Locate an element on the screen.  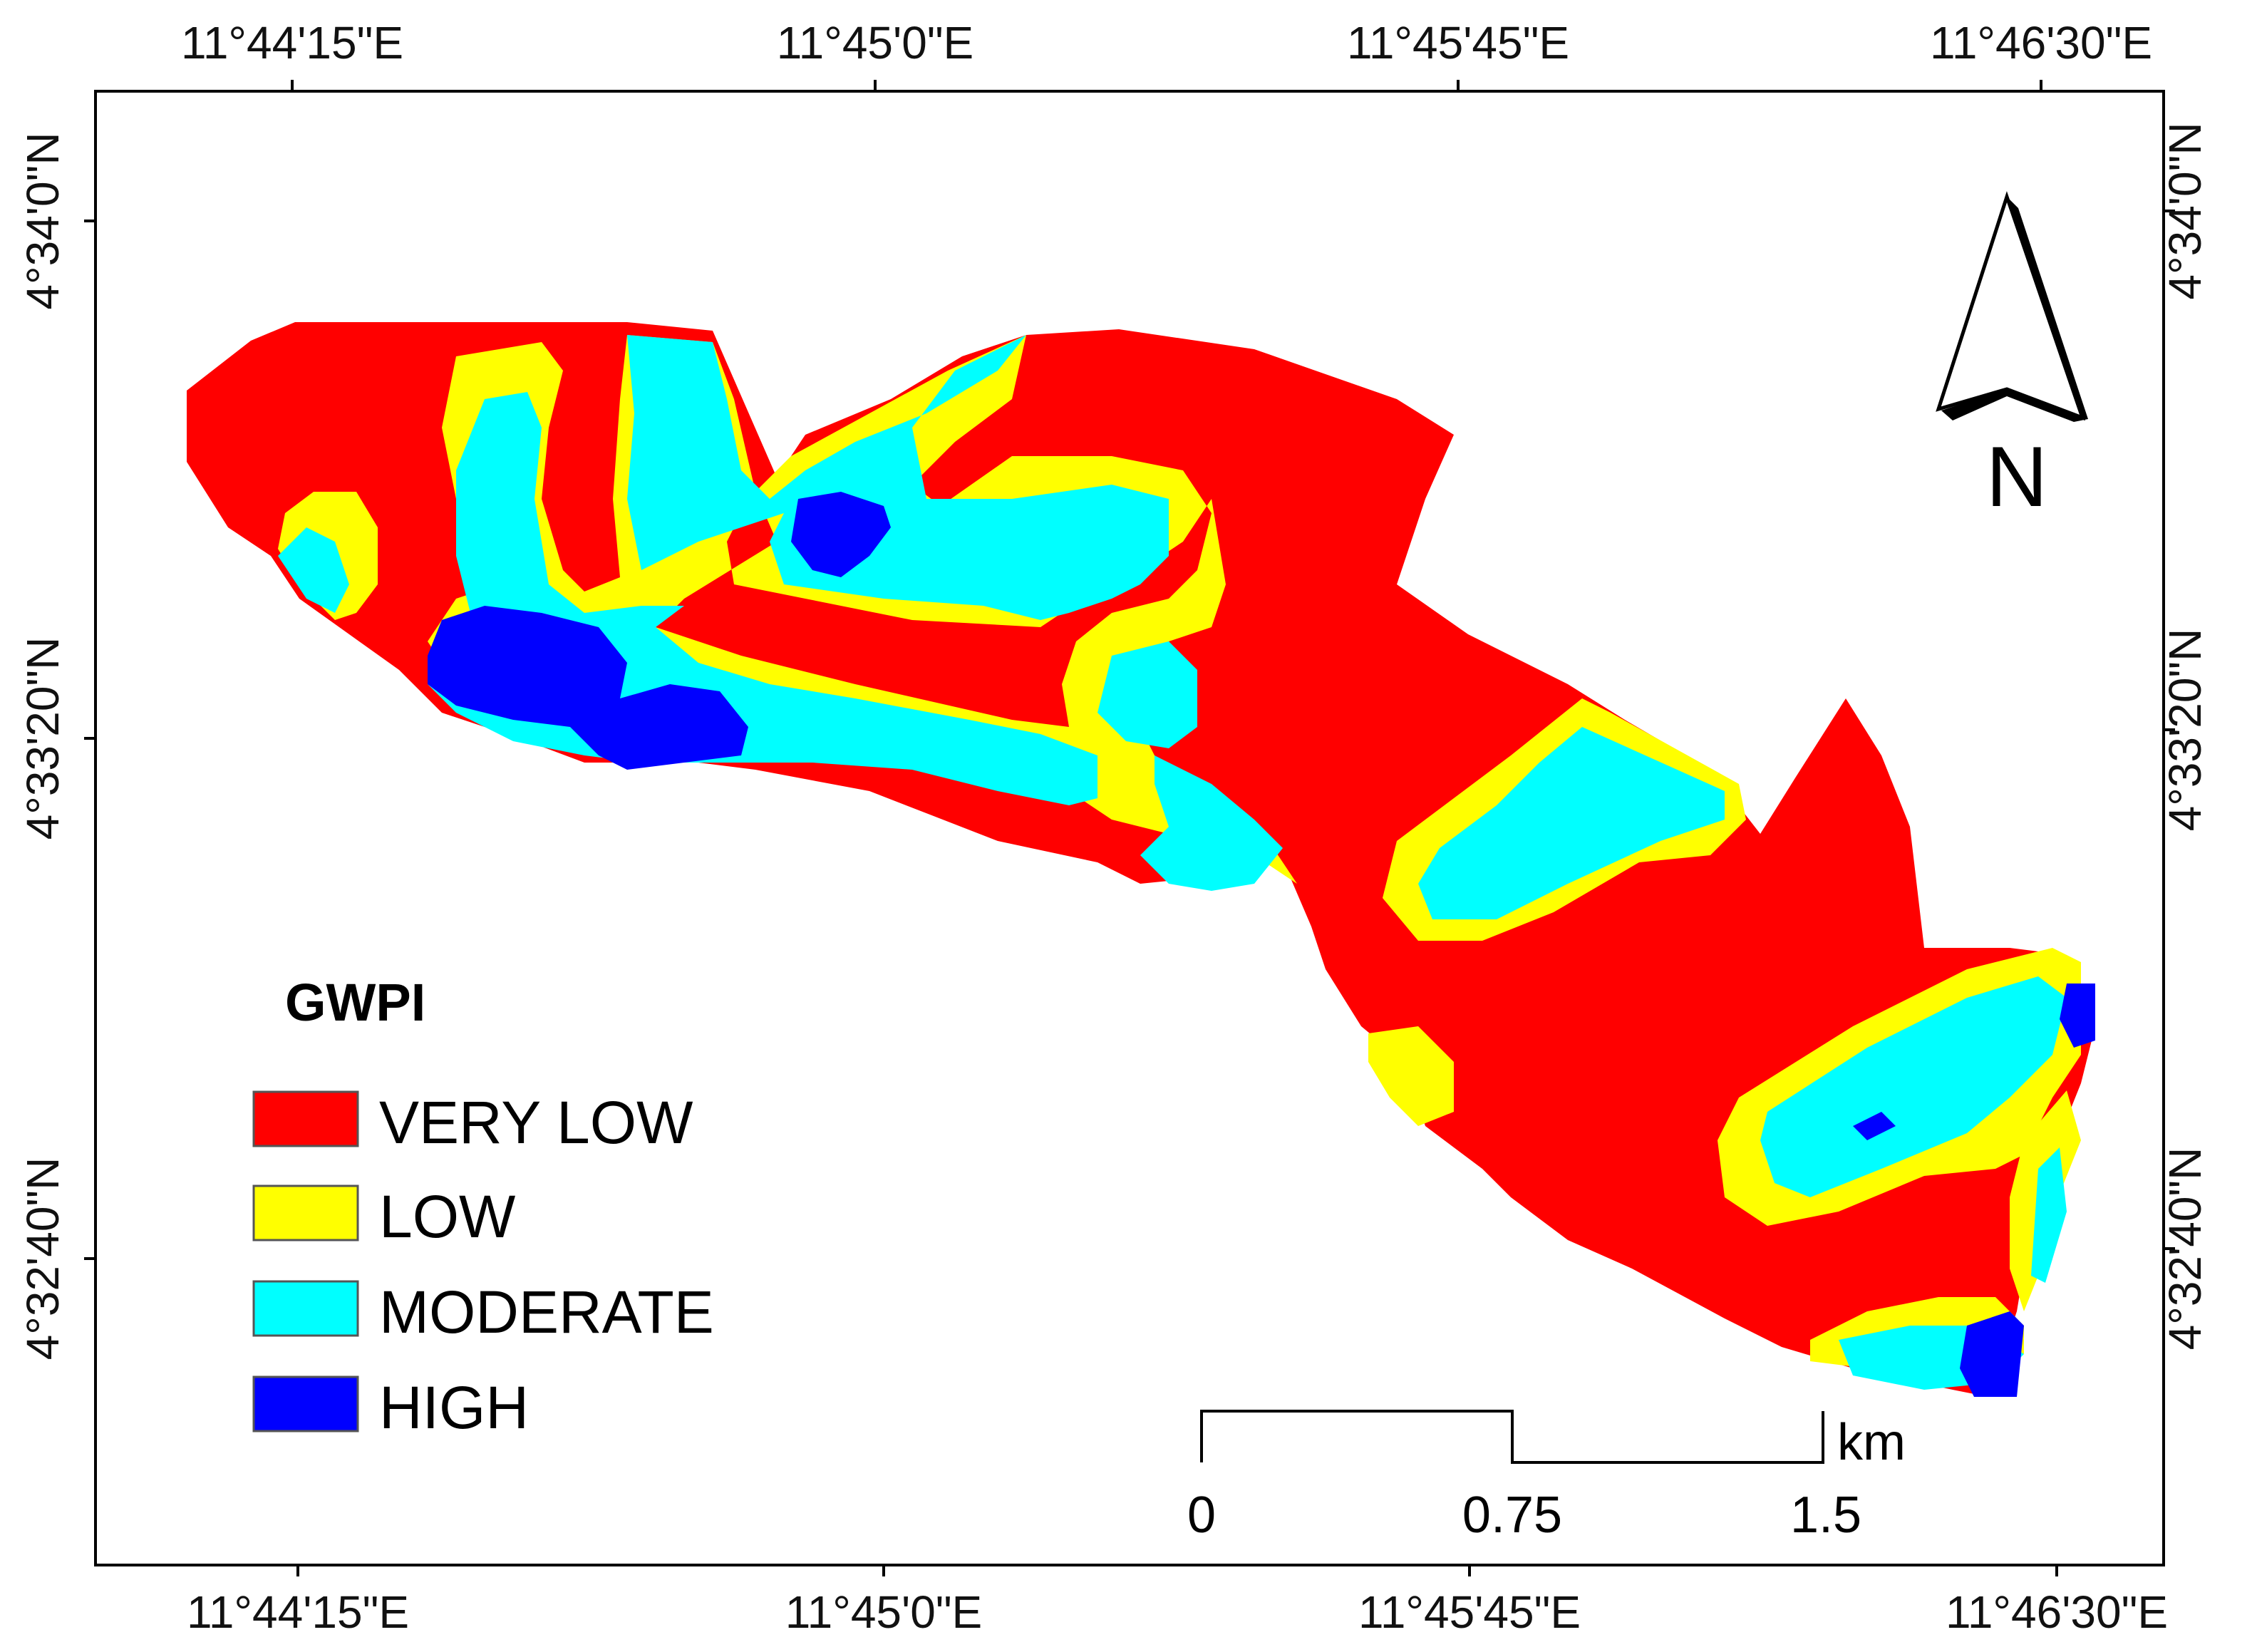
legend-label-very-low: VERY LOW is located at coordinates (536, 1122).